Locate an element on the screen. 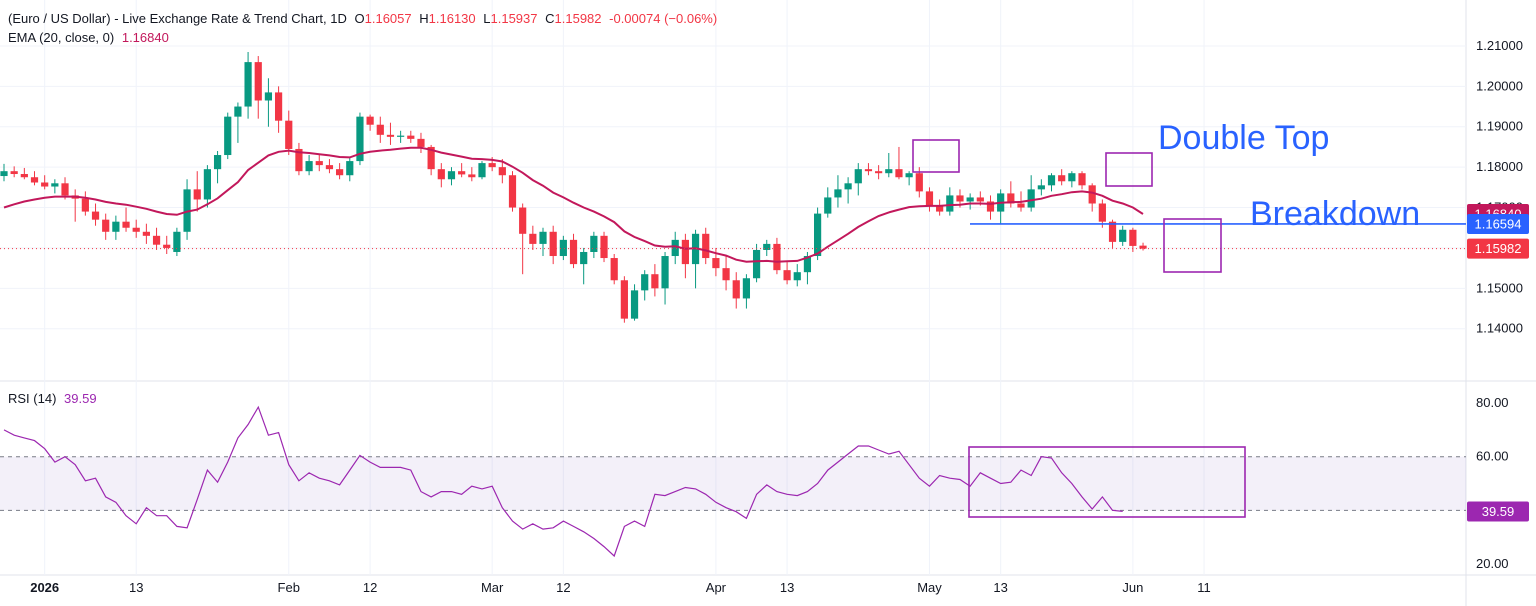  close-label: C is located at coordinates (550, 18).